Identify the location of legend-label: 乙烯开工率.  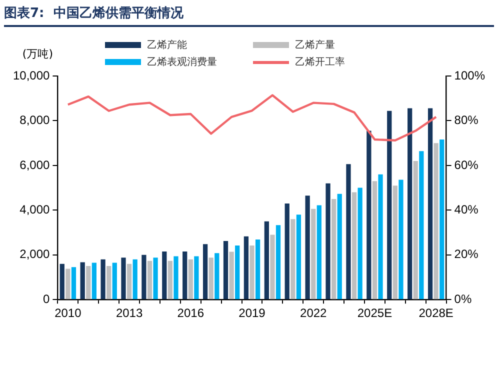
(320, 62).